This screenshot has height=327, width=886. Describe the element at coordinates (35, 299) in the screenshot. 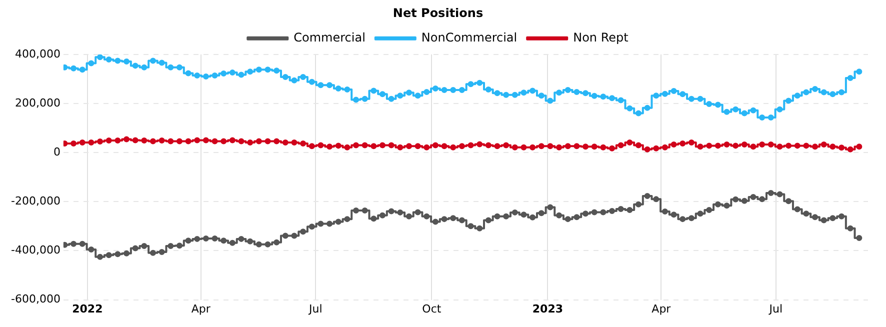

I see `y-tick-label: -600,000` at that location.